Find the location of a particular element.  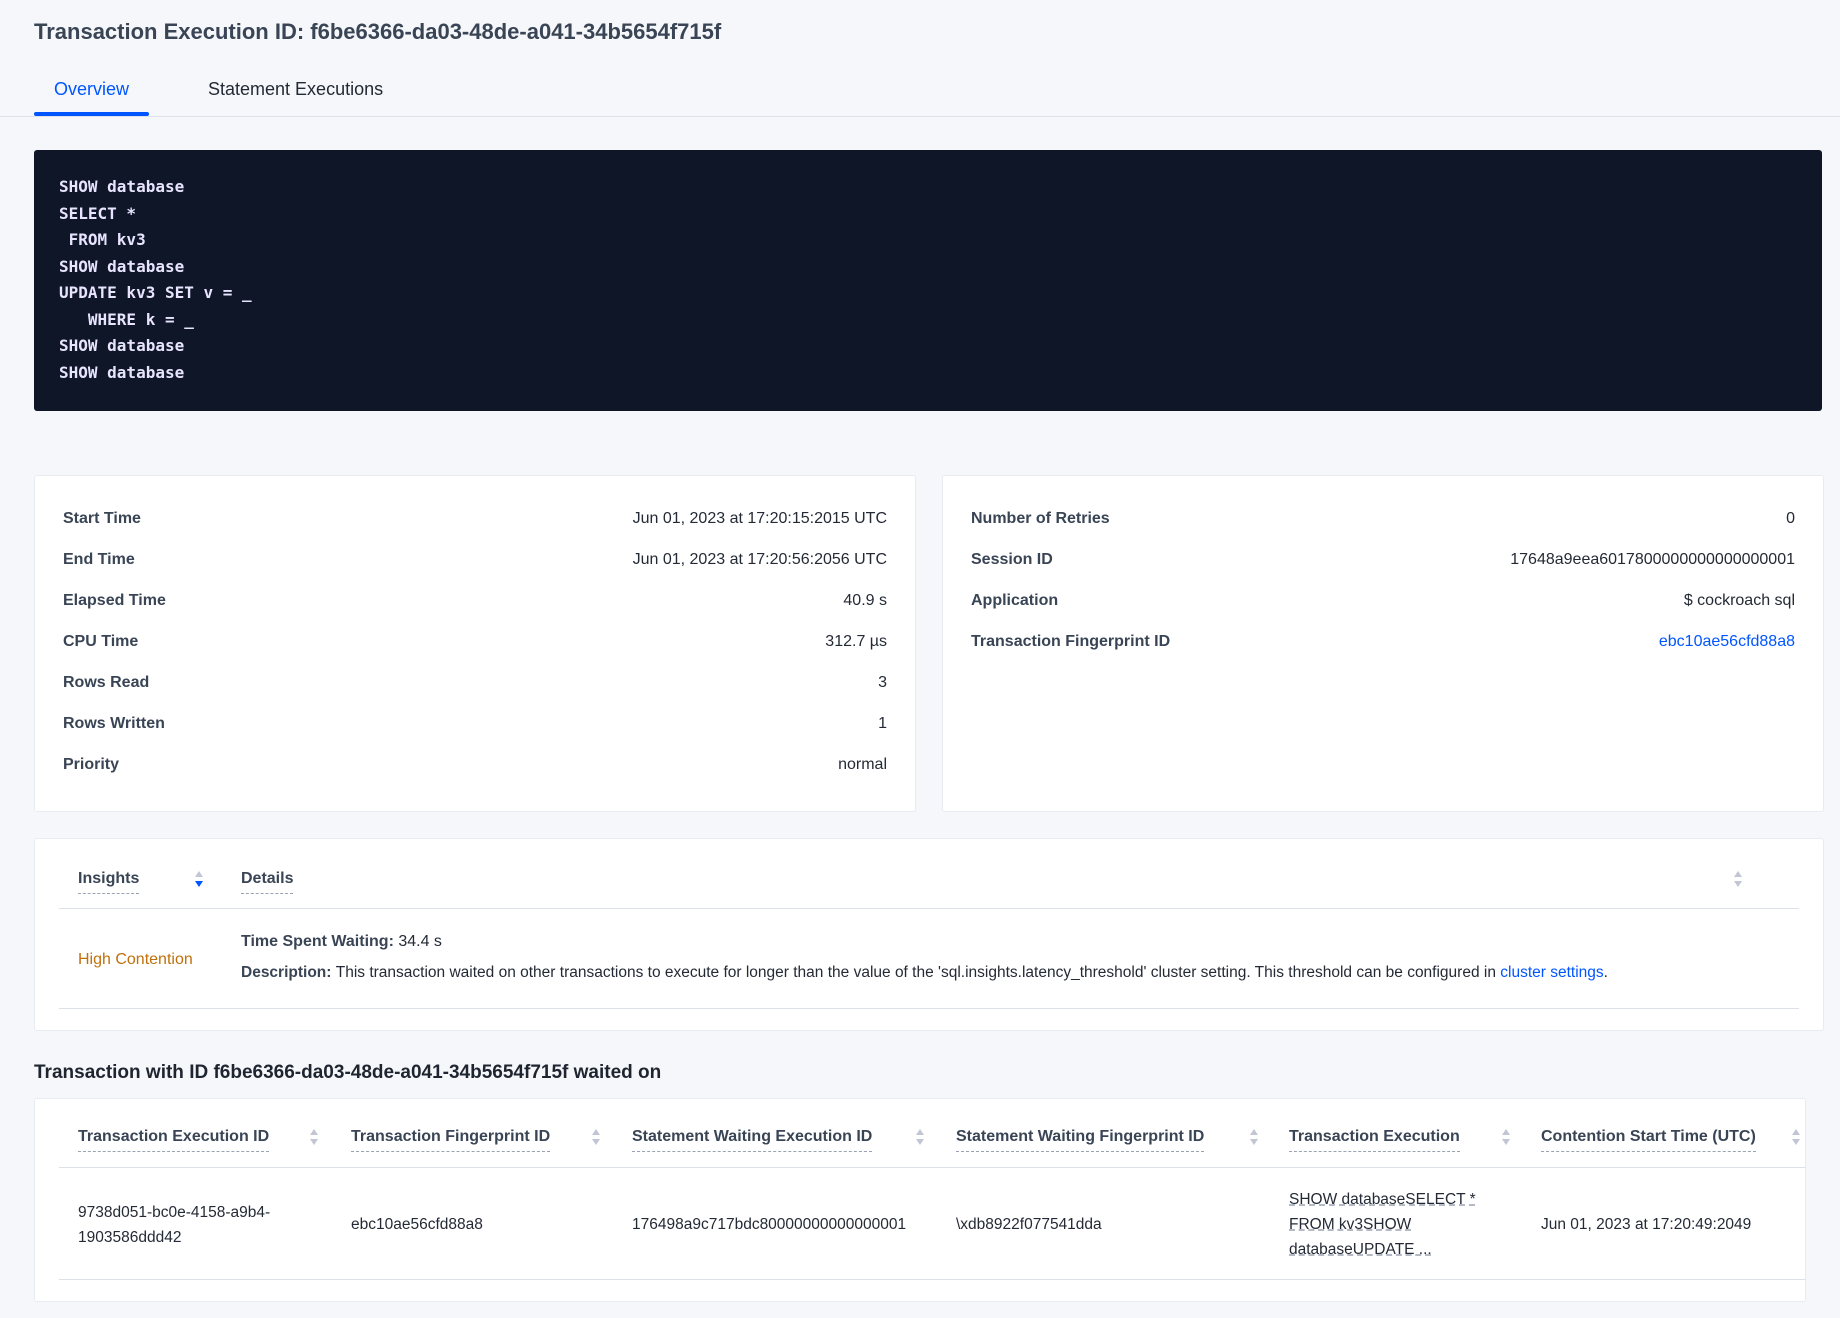

waiting-value: 34.4 s is located at coordinates (420, 941).